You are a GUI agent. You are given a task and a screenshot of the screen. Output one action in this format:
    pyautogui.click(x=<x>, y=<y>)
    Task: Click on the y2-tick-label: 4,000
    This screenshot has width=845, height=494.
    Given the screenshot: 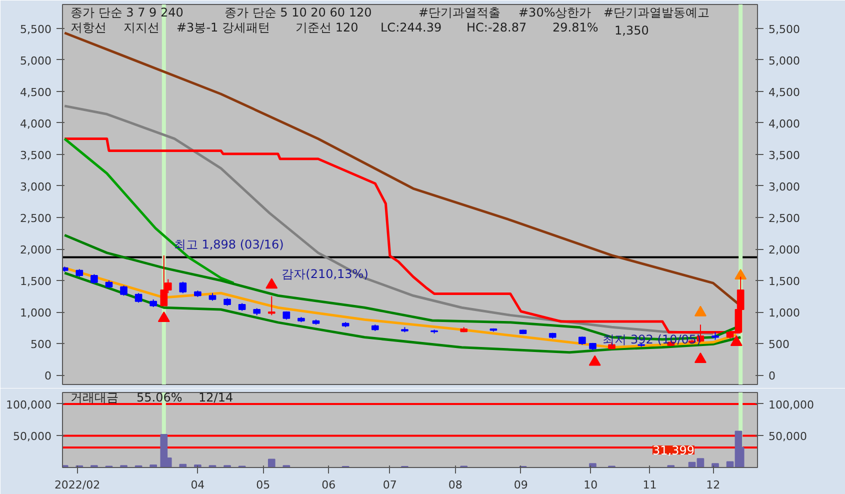 What is the action you would take?
    pyautogui.click(x=784, y=123)
    